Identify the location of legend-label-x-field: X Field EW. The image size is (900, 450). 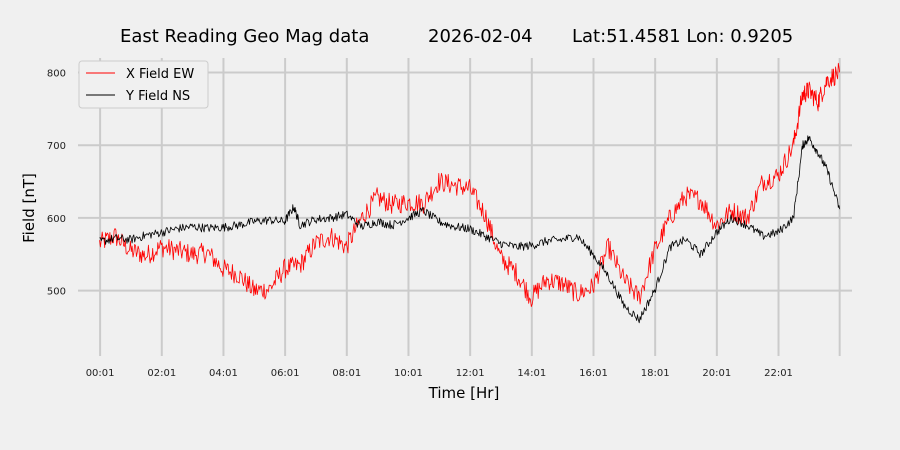
(160, 74).